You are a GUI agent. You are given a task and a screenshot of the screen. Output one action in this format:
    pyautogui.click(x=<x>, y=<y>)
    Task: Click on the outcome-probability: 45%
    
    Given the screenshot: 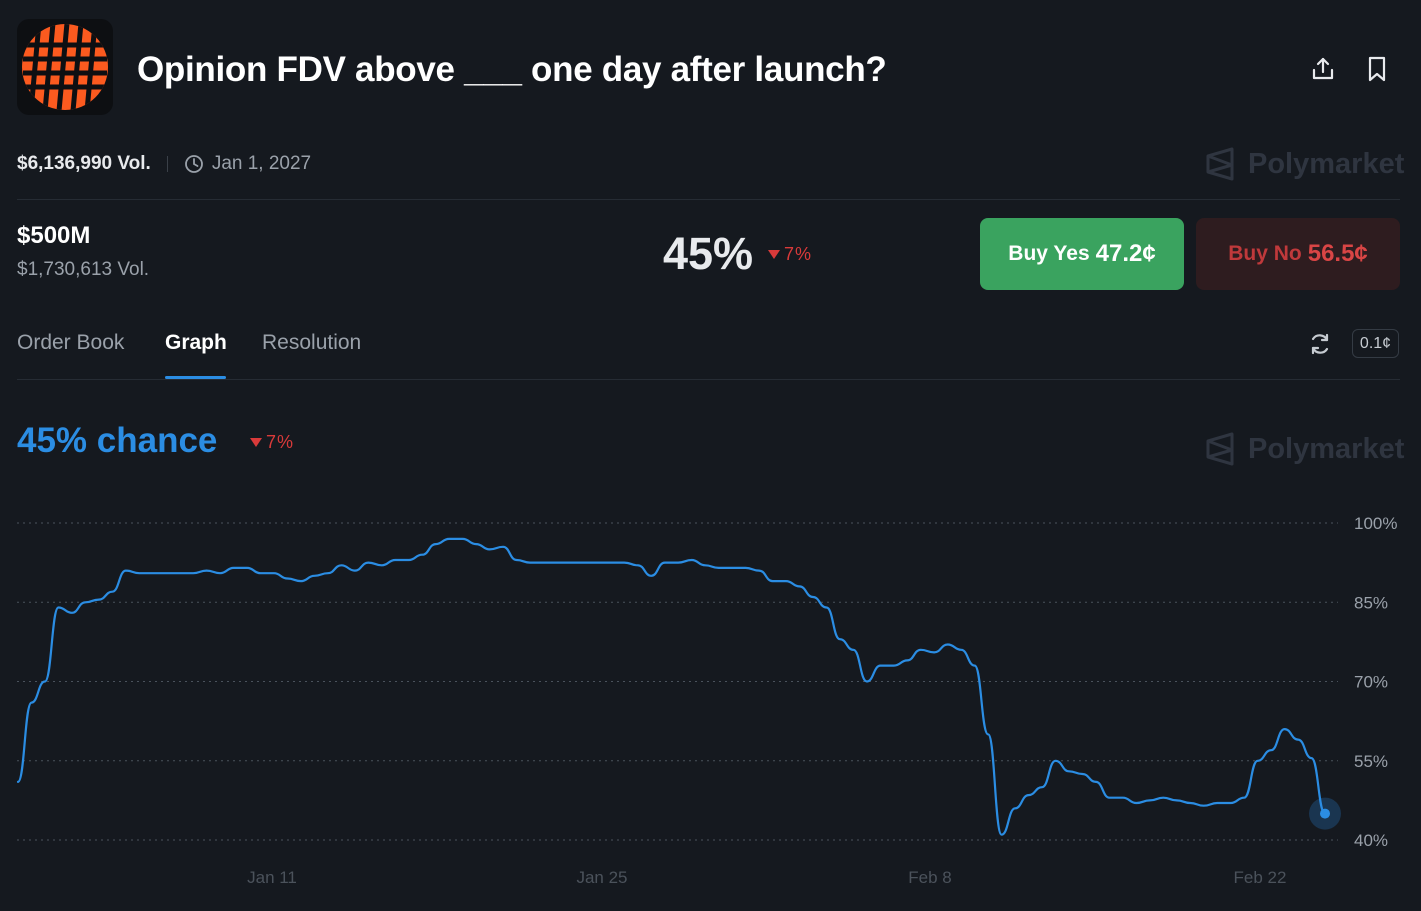 What is the action you would take?
    pyautogui.click(x=708, y=253)
    